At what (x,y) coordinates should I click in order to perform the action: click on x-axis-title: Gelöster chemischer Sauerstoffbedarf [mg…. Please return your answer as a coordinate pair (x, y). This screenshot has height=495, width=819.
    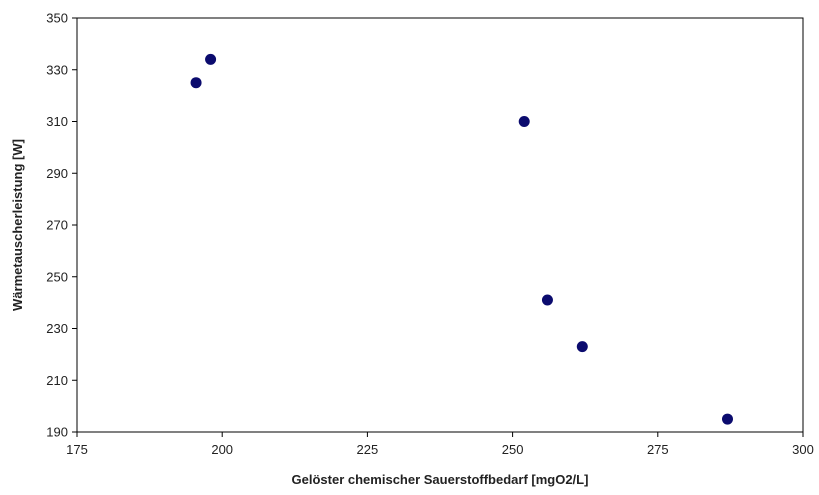
    Looking at the image, I should click on (440, 479).